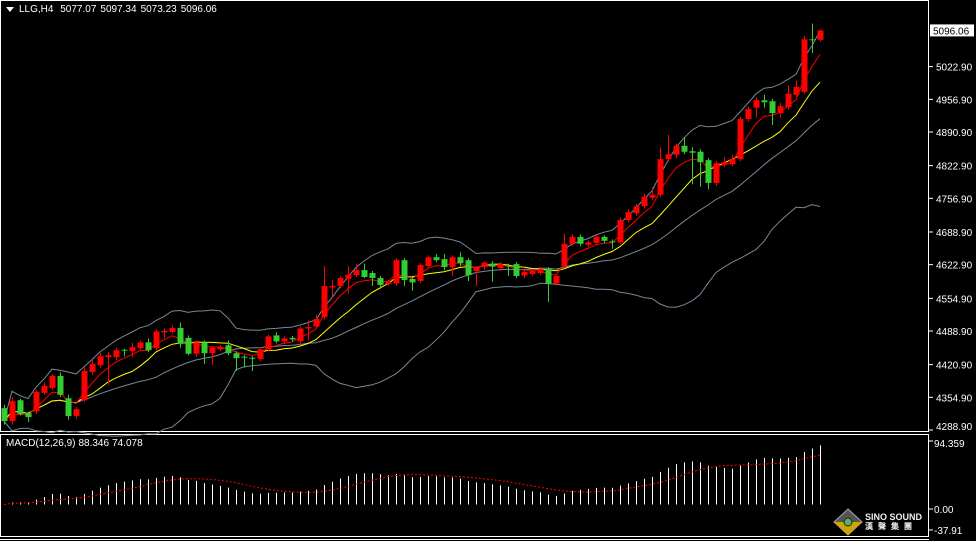 The width and height of the screenshot is (976, 541). What do you see at coordinates (198, 9) in the screenshot?
I see `close-value: 5096.06` at bounding box center [198, 9].